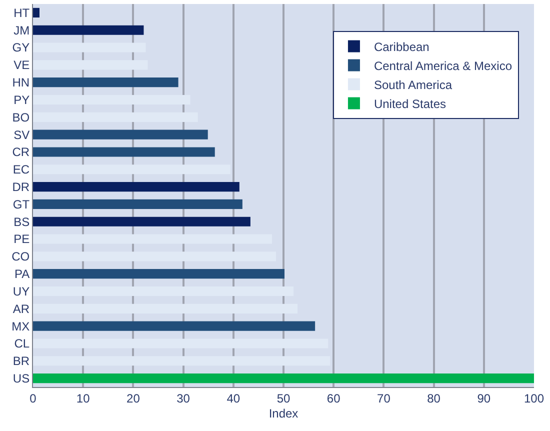  Describe the element at coordinates (21, 117) in the screenshot. I see `y-tick-label: BO` at that location.